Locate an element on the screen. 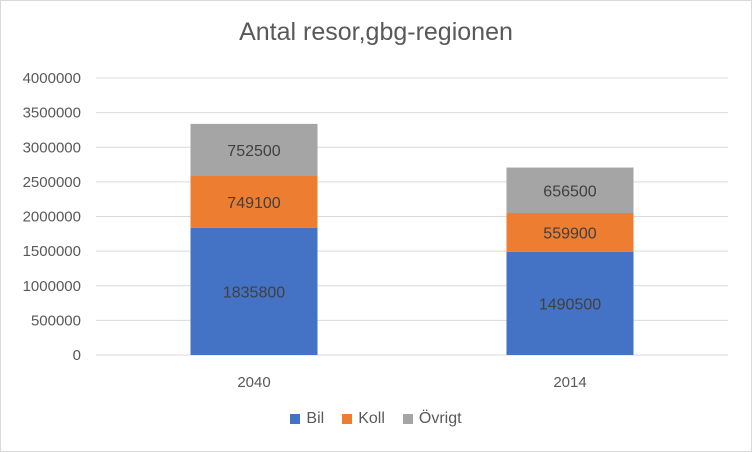 This screenshot has height=452, width=752. data-label: 1835800 is located at coordinates (254, 292).